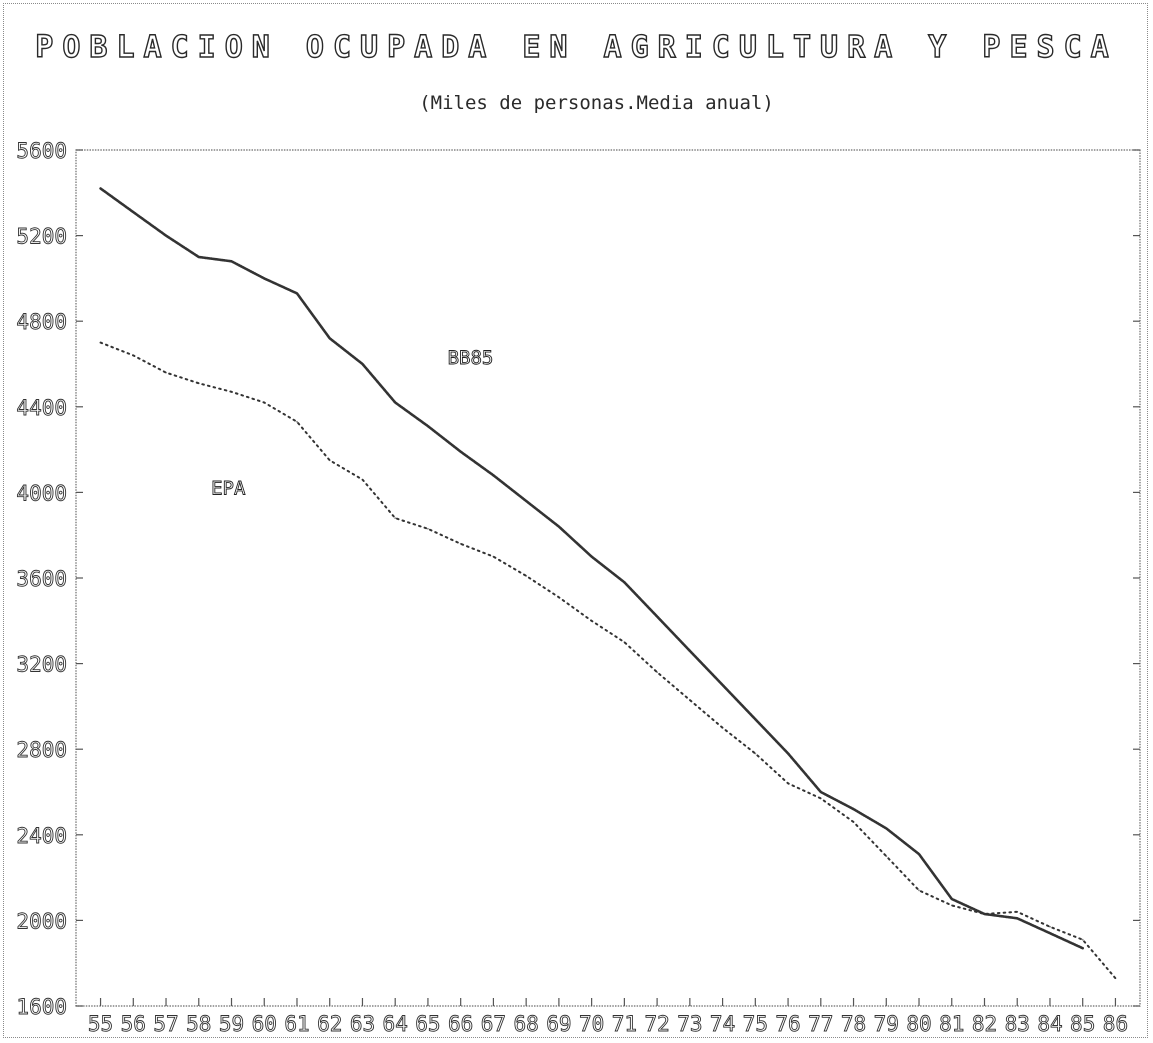 This screenshot has width=1153, height=1043. What do you see at coordinates (329, 1024) in the screenshot?
I see `x-tick-label: 62` at bounding box center [329, 1024].